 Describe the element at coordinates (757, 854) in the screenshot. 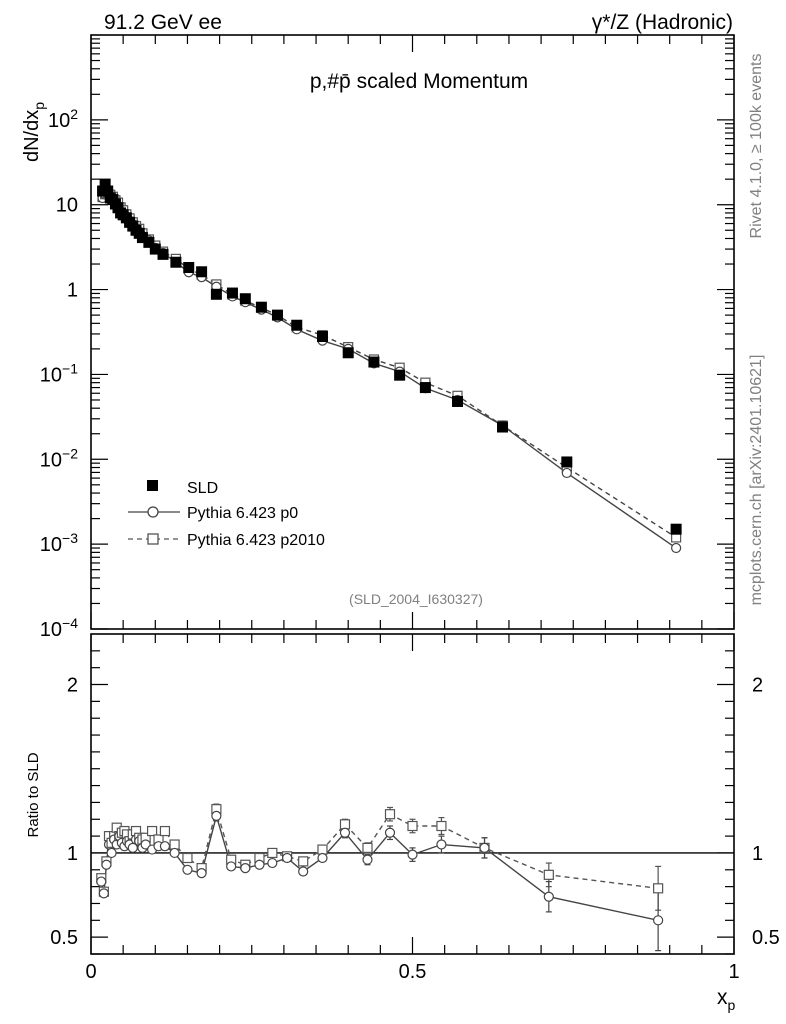

I see `ratio-y-tick-label-right: 1` at that location.